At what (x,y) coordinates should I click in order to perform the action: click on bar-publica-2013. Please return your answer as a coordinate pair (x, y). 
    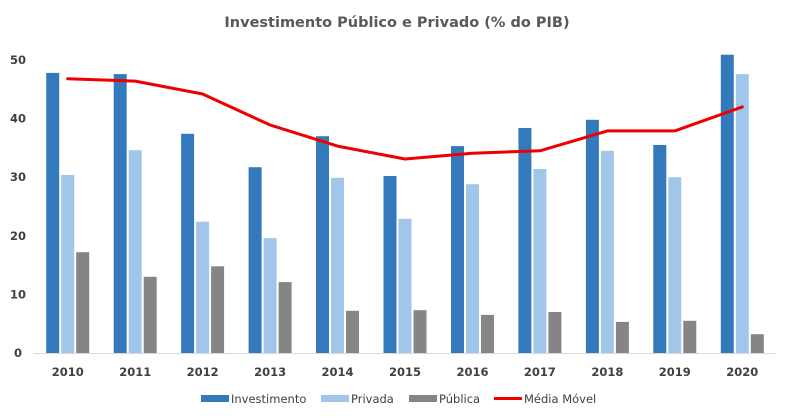
    Looking at the image, I should click on (285, 317).